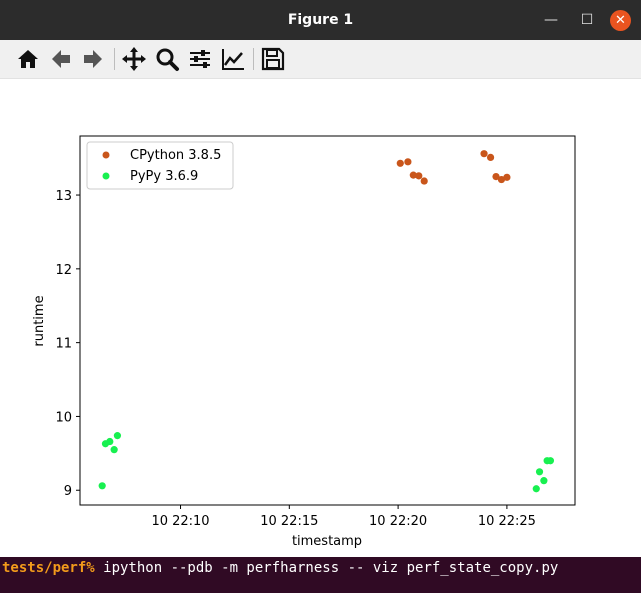 The image size is (641, 593). I want to click on subplots-button, so click(200, 59).